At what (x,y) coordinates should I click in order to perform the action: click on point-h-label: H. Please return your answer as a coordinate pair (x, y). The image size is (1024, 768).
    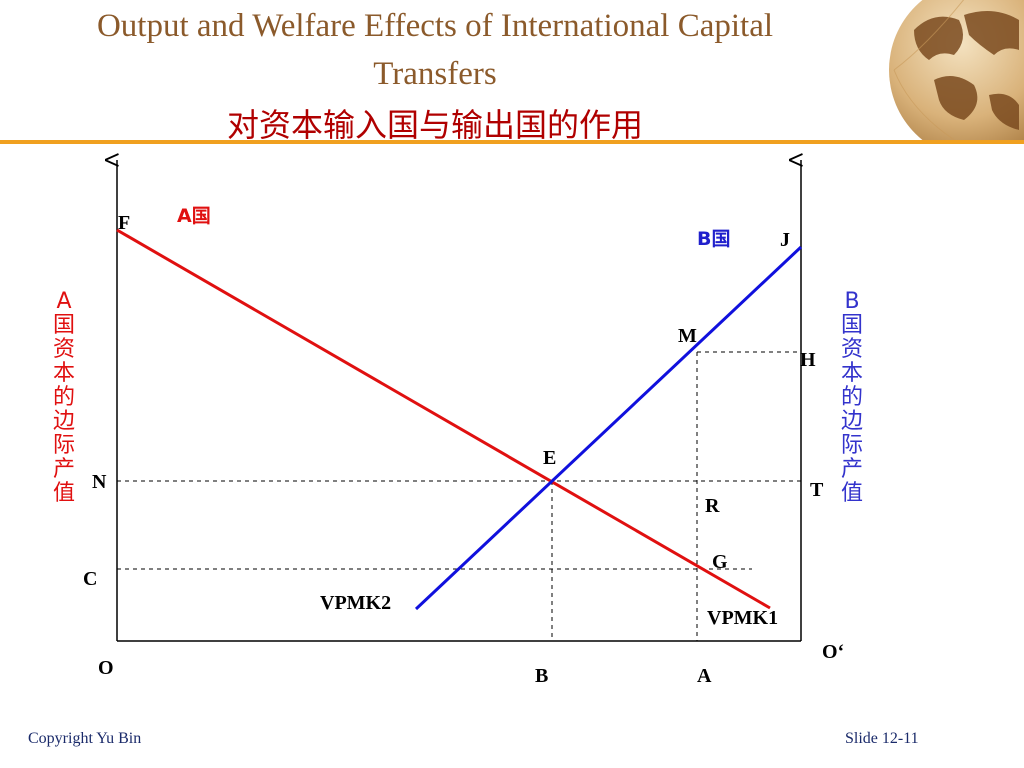
    Looking at the image, I should click on (808, 360).